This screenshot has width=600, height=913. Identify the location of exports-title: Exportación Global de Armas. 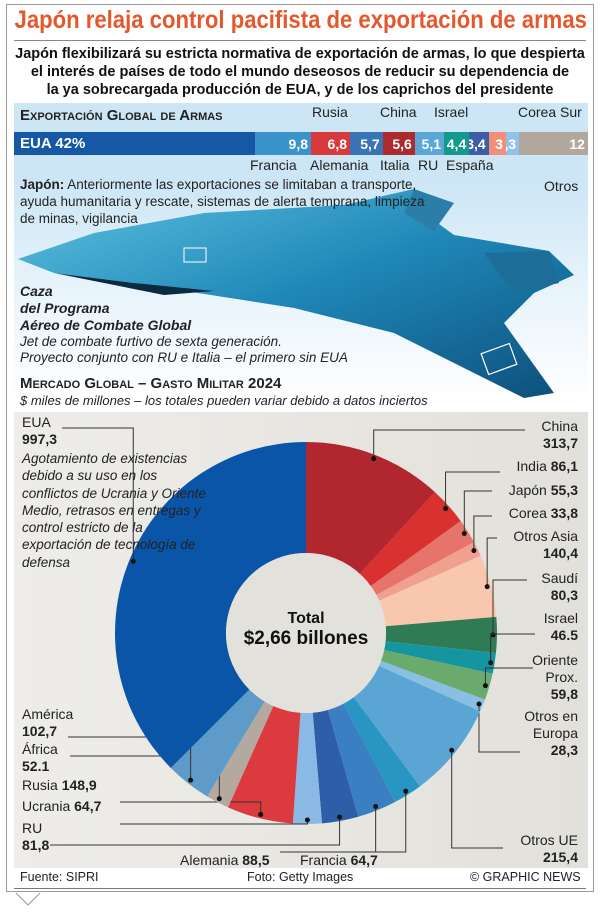
(121, 115).